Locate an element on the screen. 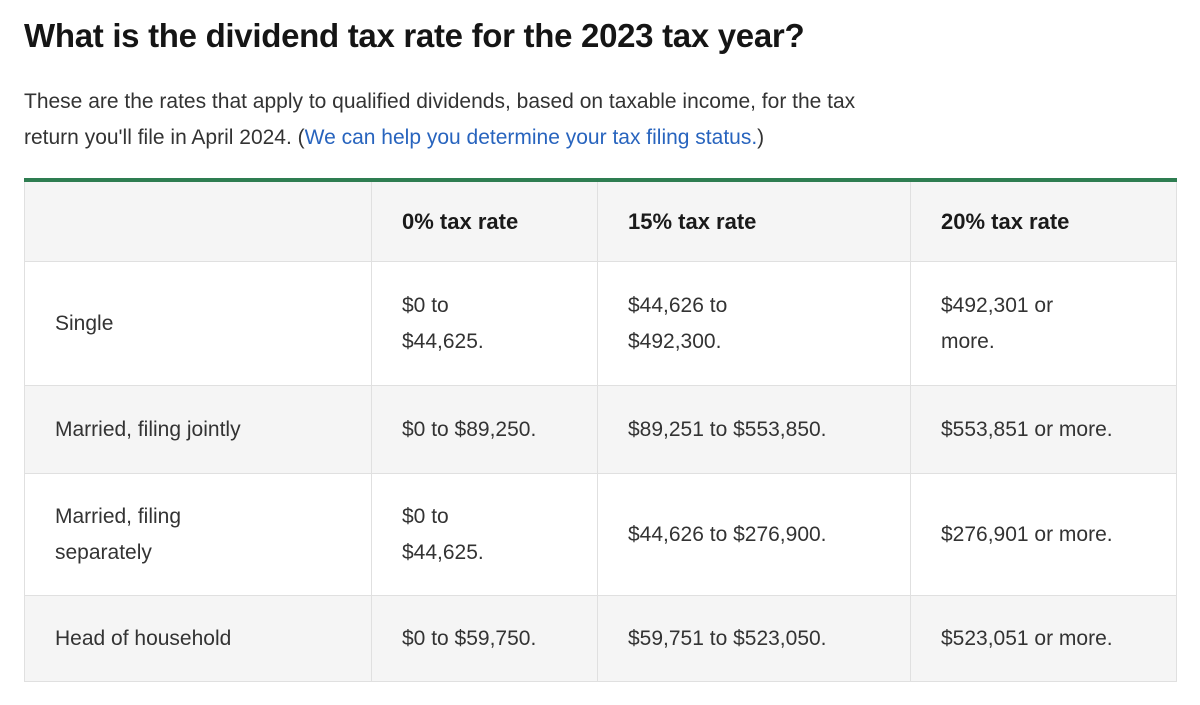  row-label-head-of-household: Head of household is located at coordinates (198, 639).